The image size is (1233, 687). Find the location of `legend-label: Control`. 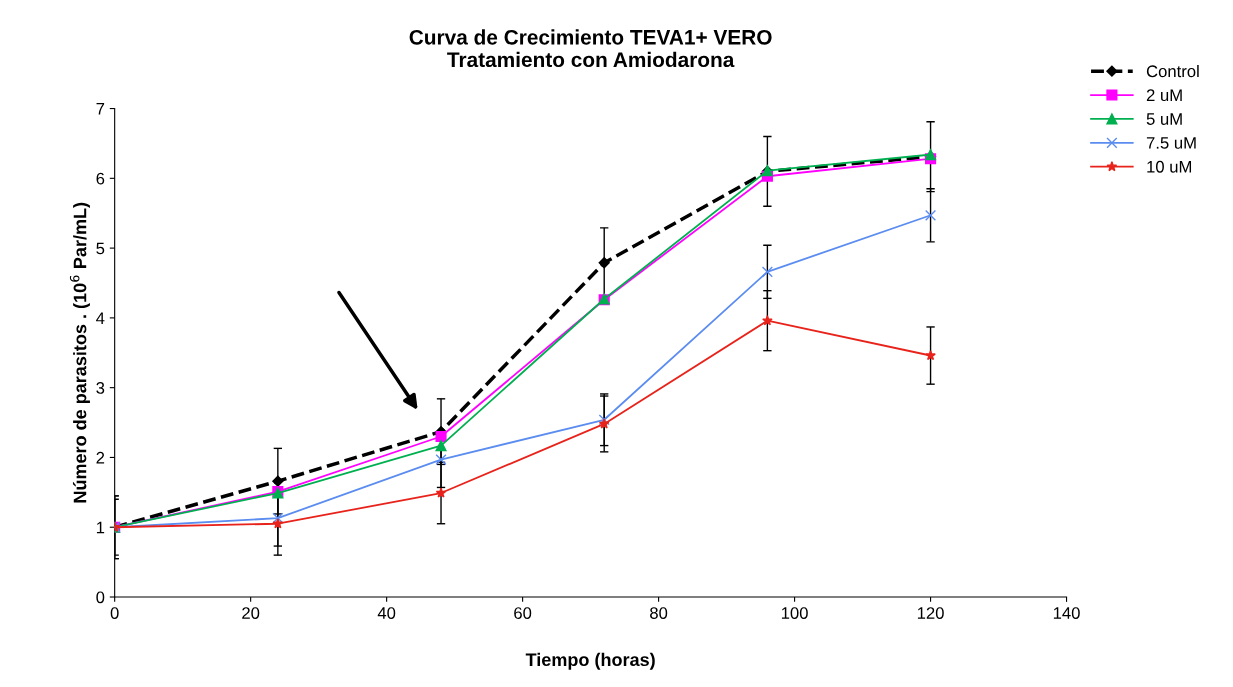

legend-label: Control is located at coordinates (1172, 71).